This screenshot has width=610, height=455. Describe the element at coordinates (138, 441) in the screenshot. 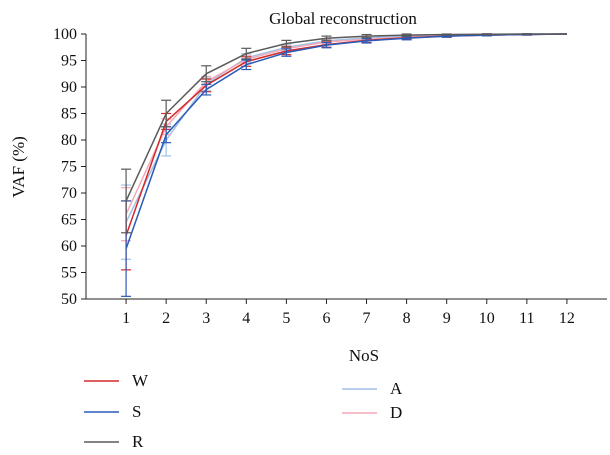

I see `legend-label: R` at that location.